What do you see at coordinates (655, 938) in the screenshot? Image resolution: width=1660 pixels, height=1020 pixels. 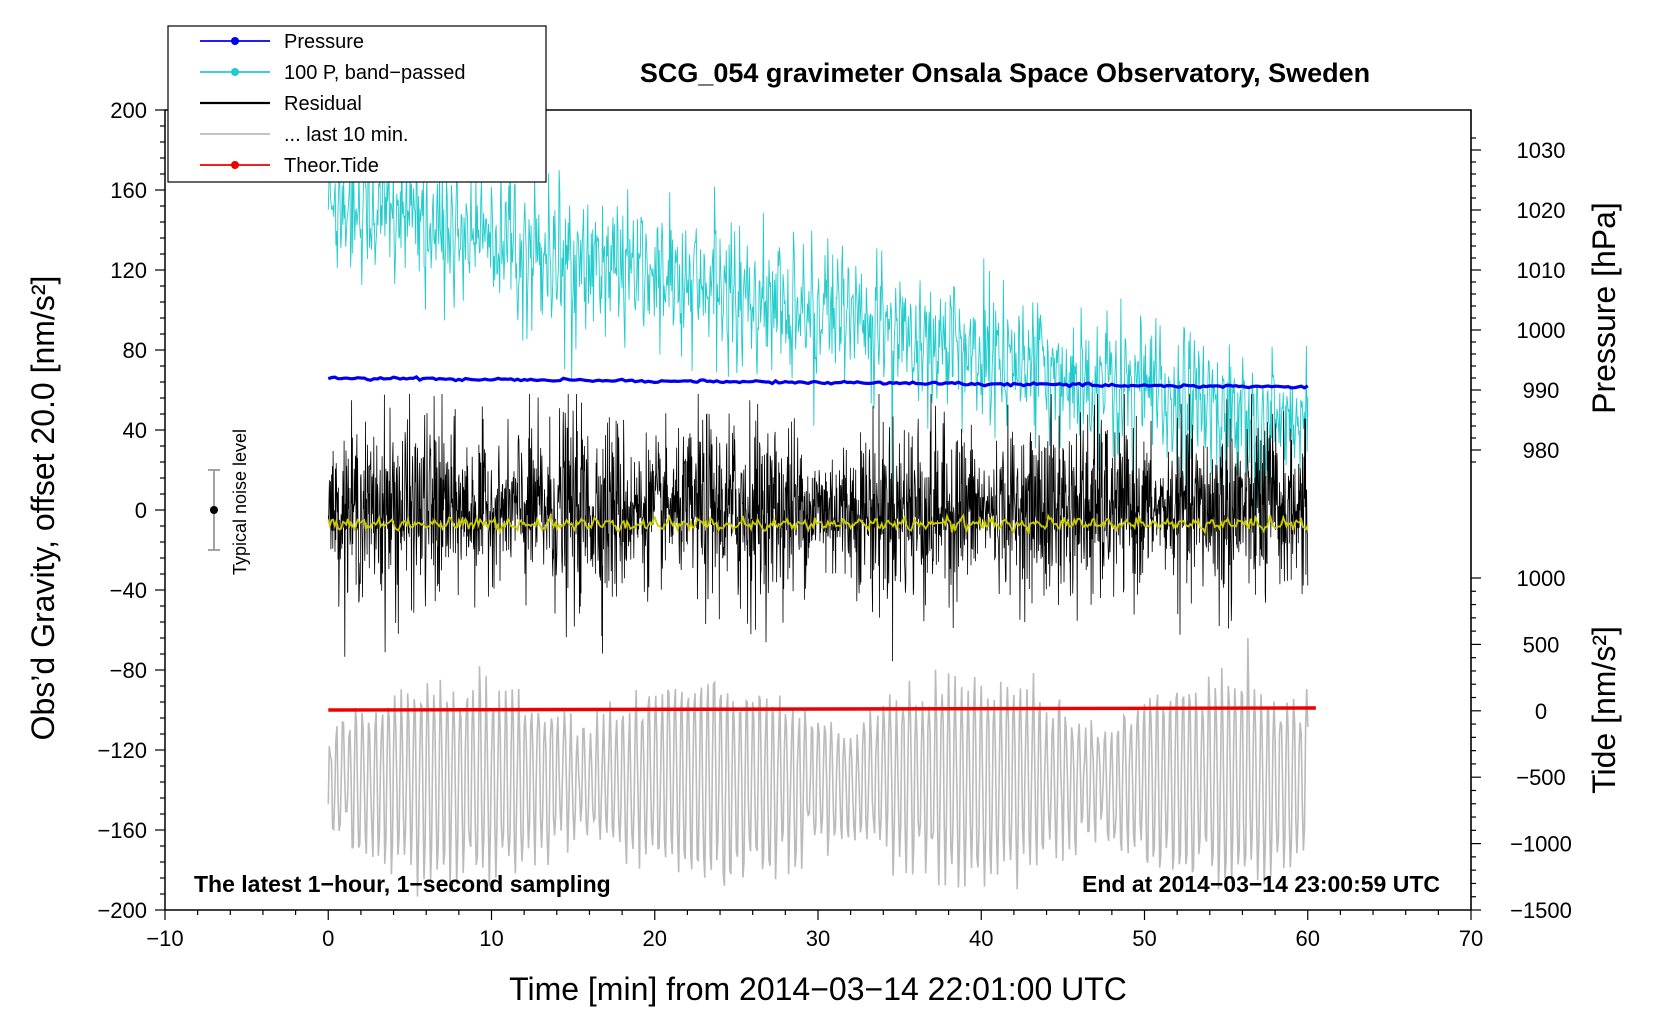 I see `x-tick-label: 20` at bounding box center [655, 938].